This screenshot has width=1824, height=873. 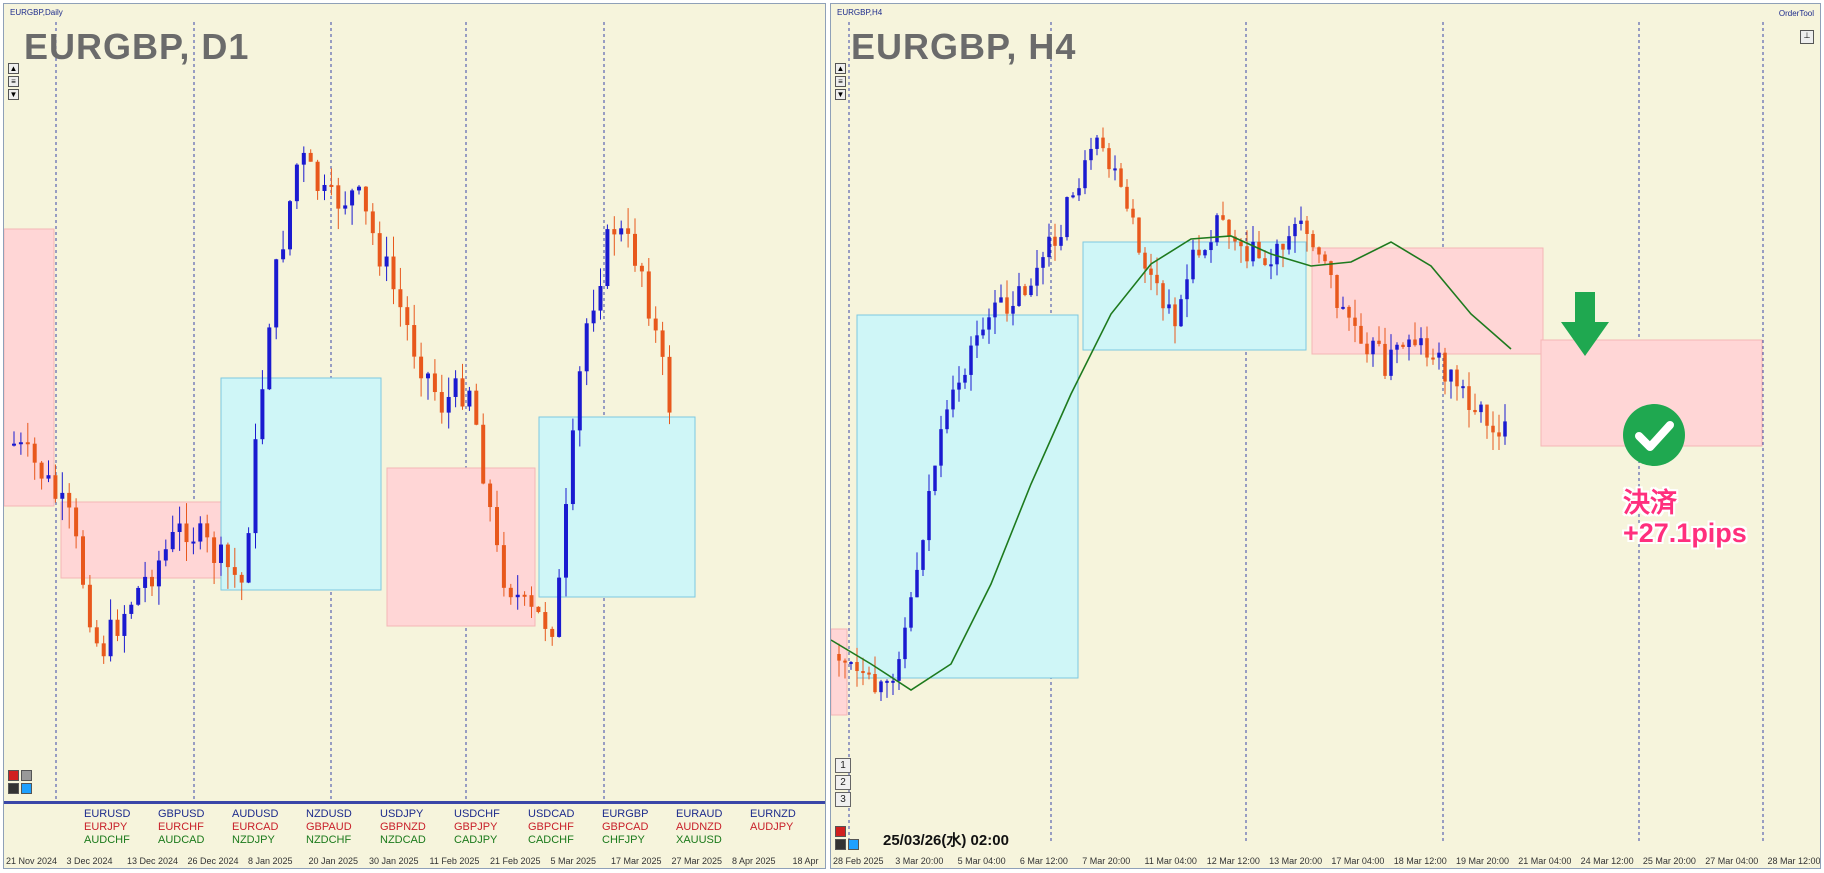 What do you see at coordinates (843, 799) in the screenshot?
I see `tf-button-3: 3` at bounding box center [843, 799].